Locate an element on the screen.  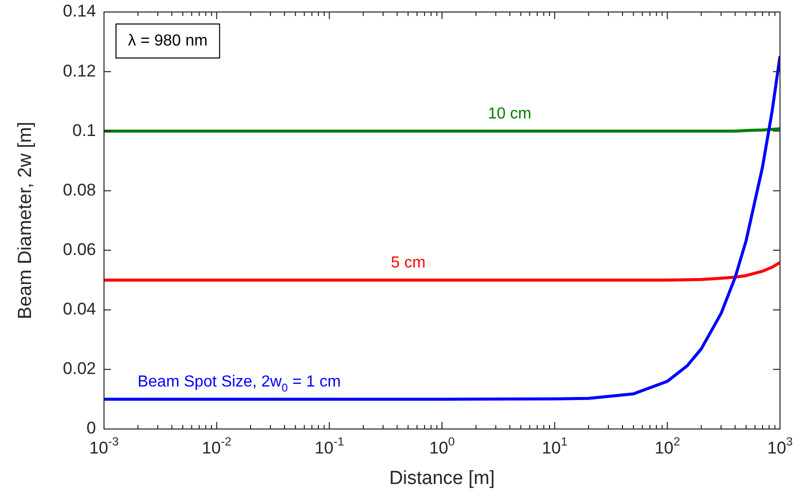
series-label: 5 cm is located at coordinates (408, 263).